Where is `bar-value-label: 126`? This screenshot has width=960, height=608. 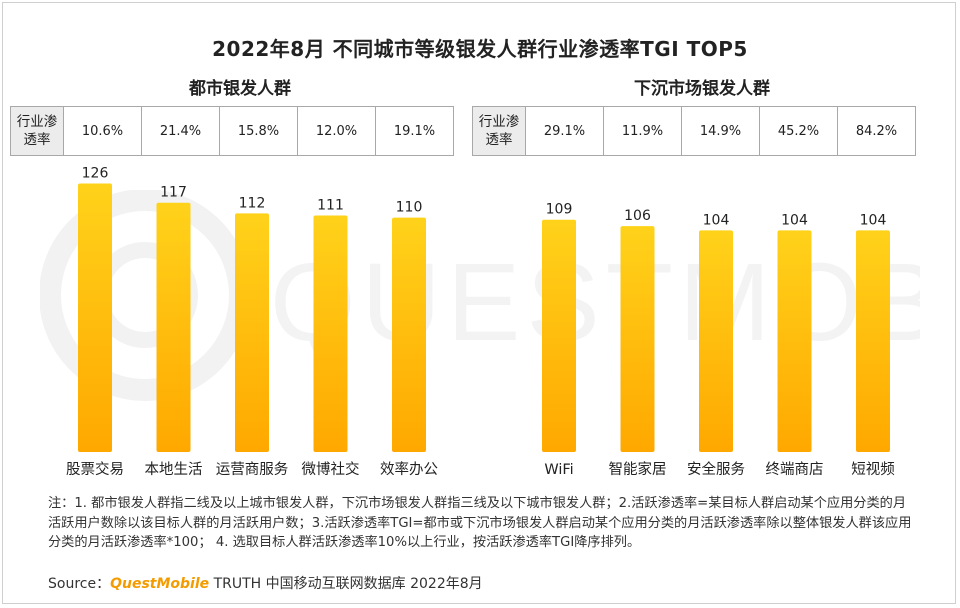 bar-value-label: 126 is located at coordinates (95, 174).